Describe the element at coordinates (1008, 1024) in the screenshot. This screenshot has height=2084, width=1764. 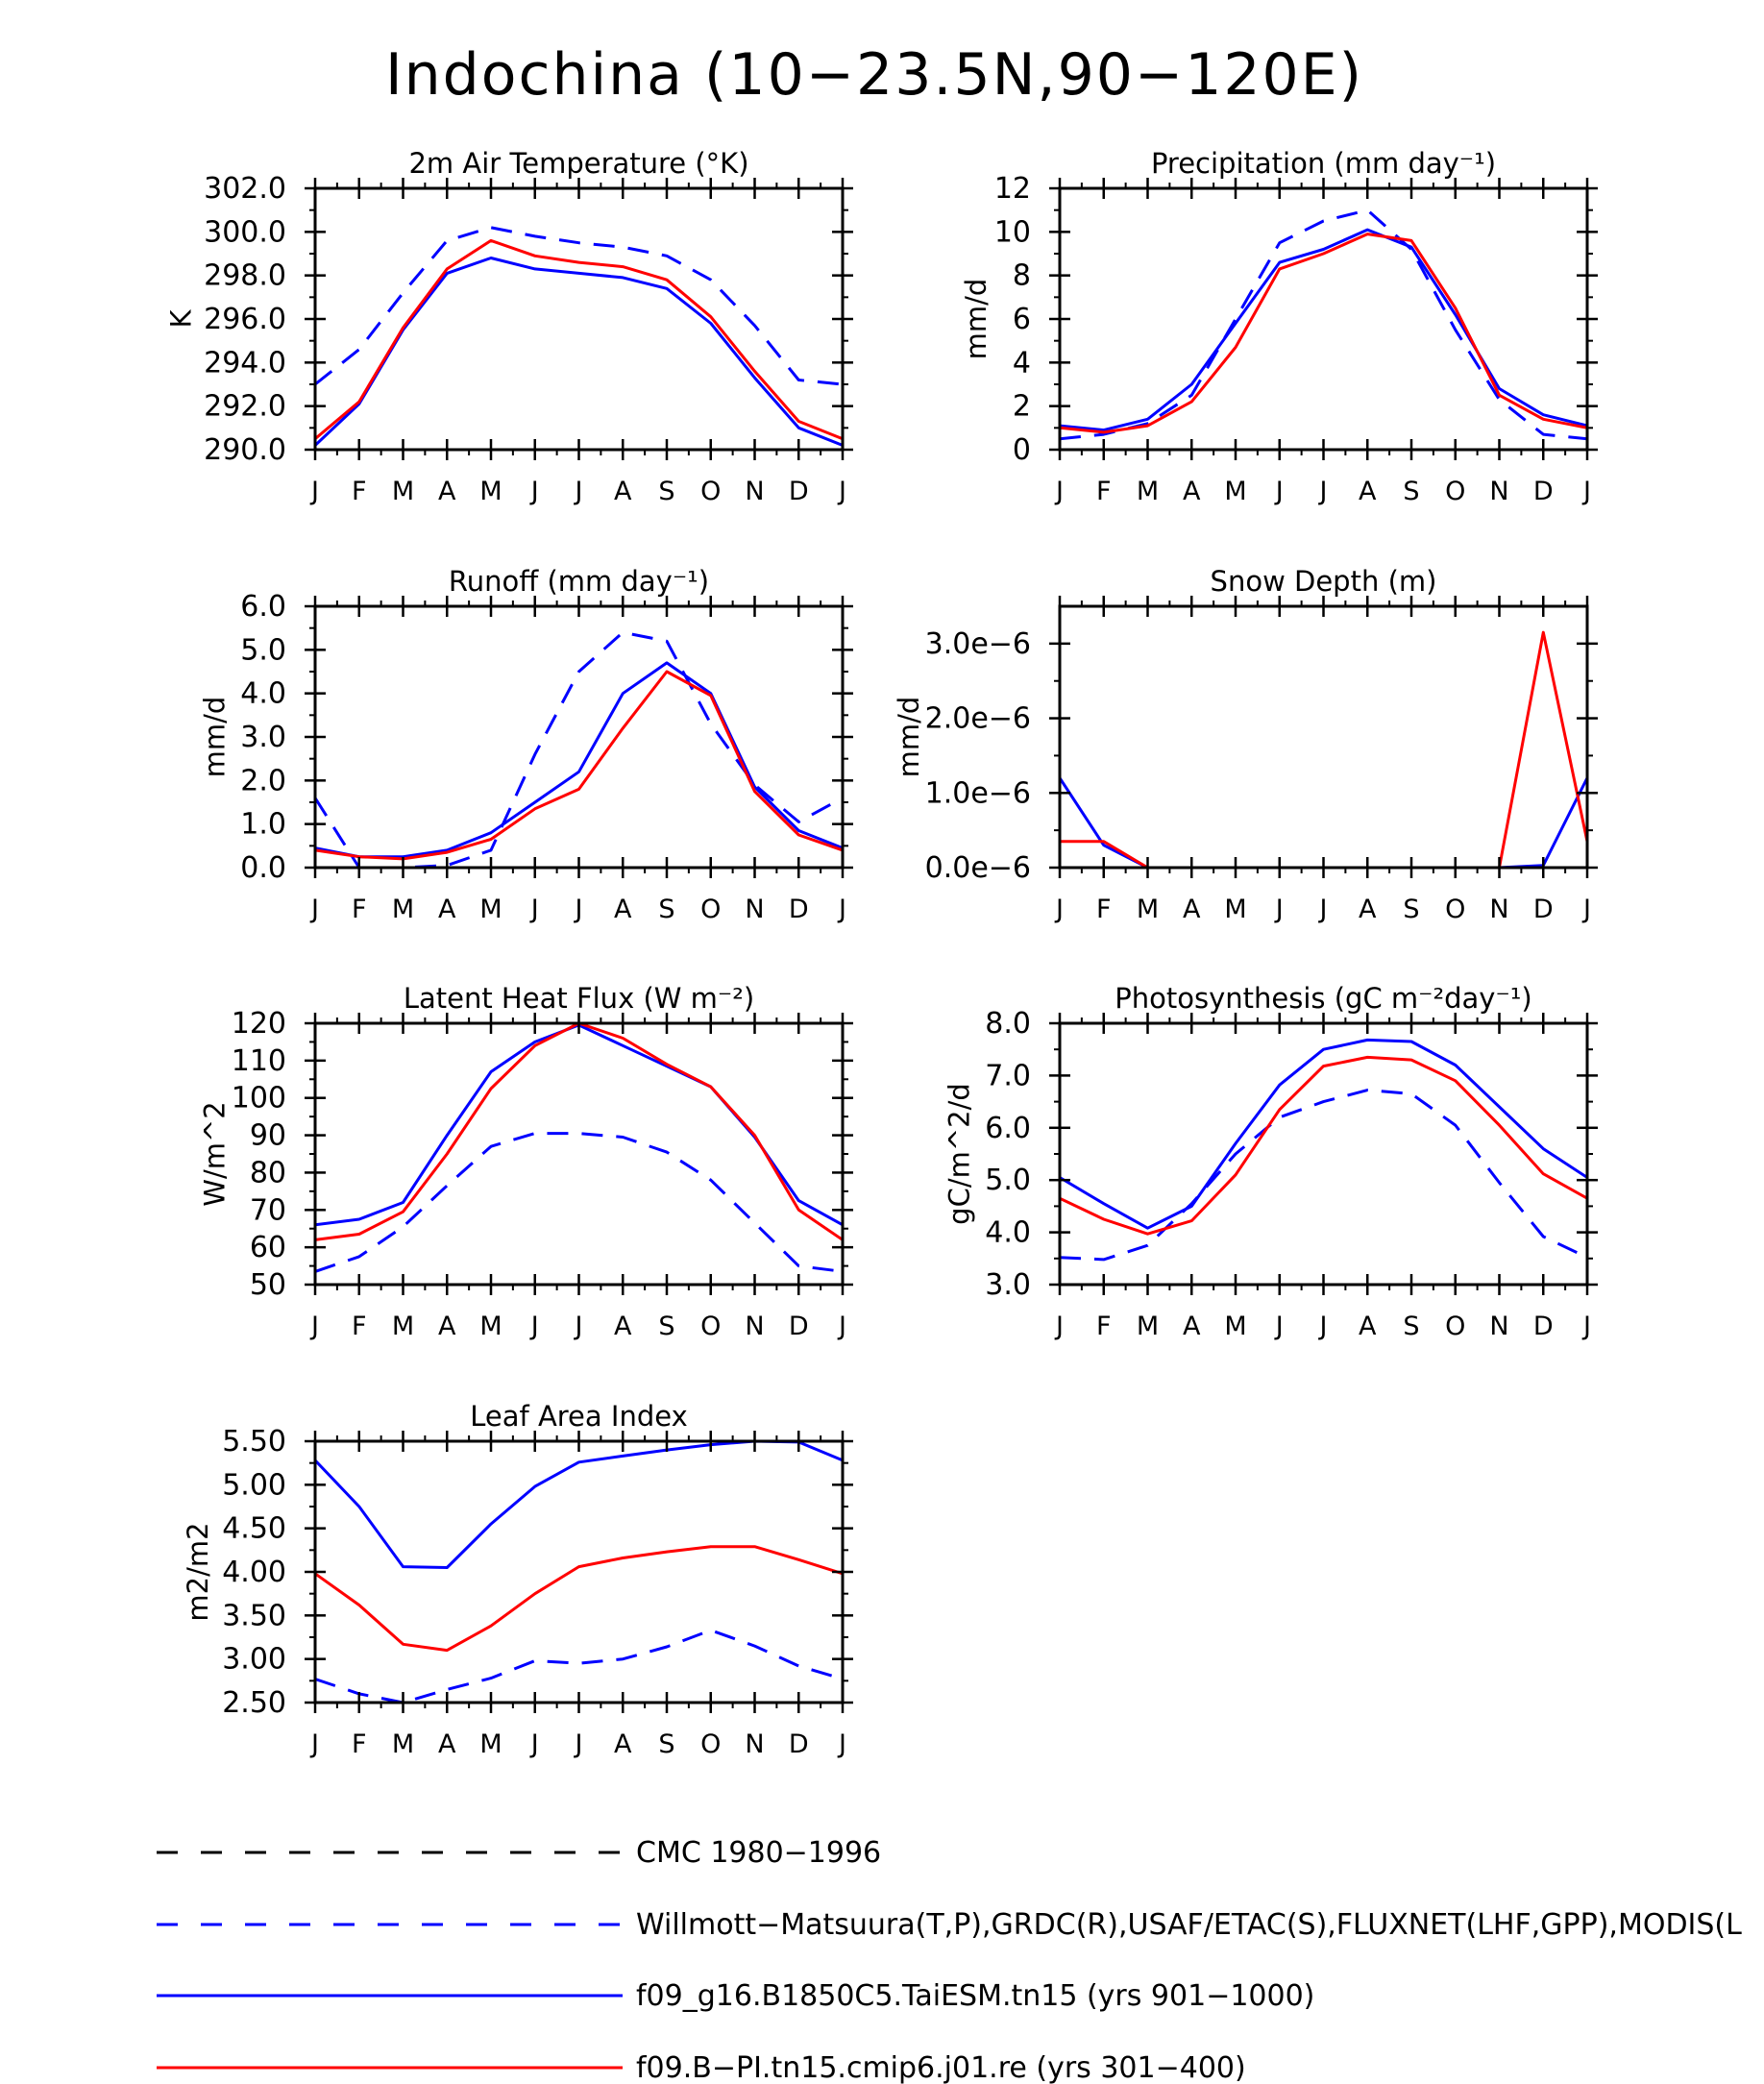
I see `y-tick-label: 8.0` at that location.